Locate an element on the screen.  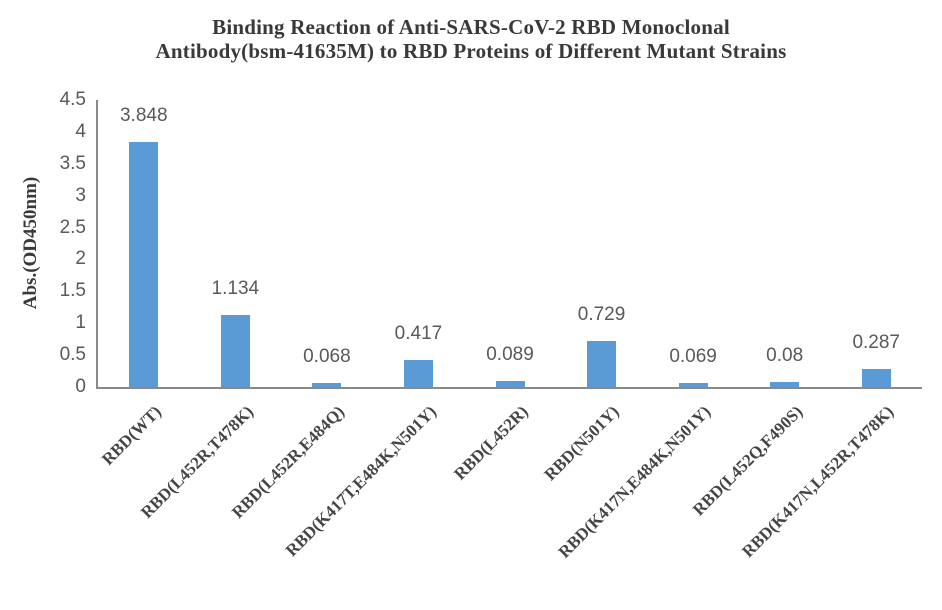
y-axis-tick-label: 4.5 is located at coordinates (72, 99).